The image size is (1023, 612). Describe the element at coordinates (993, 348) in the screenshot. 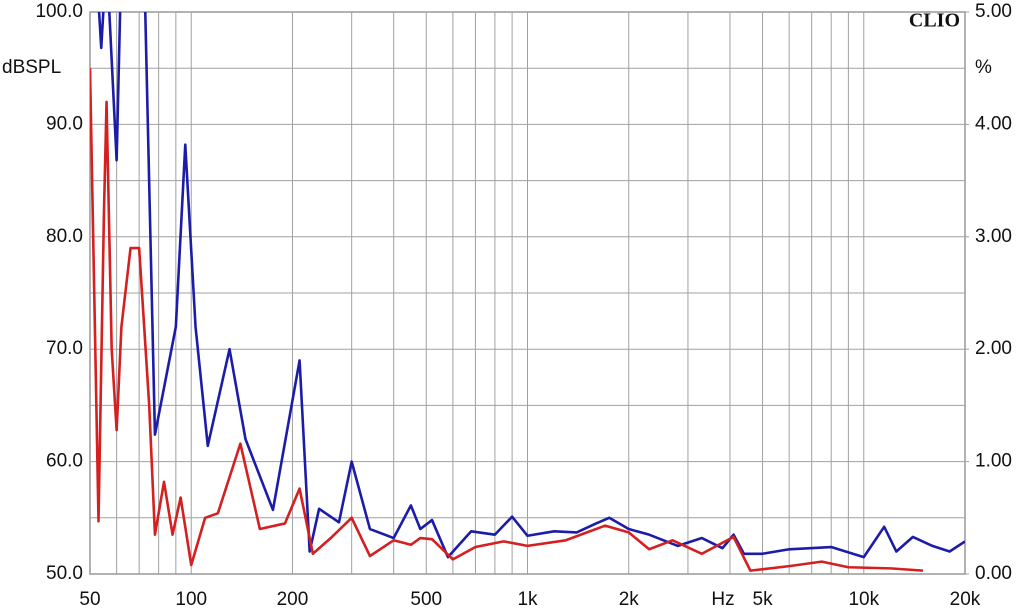

I see `y2-tick-label: 2.00` at that location.